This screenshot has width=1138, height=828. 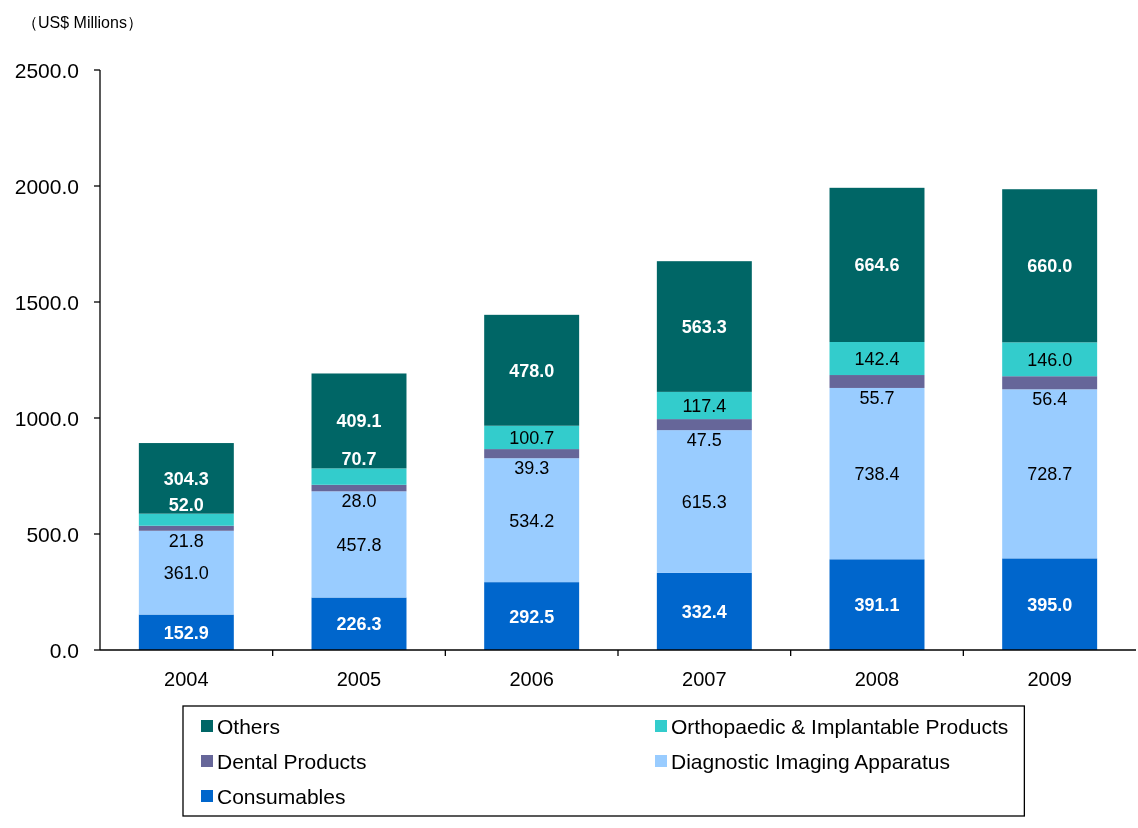 I want to click on data-label: 55.7, so click(x=877, y=397).